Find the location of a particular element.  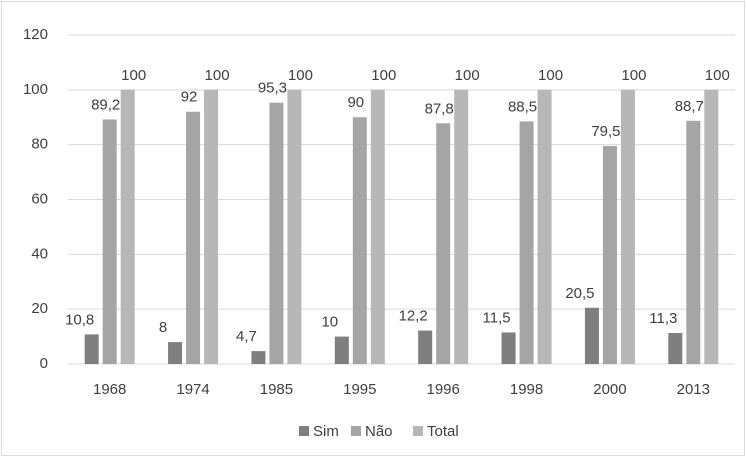

data-label: 4,7 is located at coordinates (246, 336).